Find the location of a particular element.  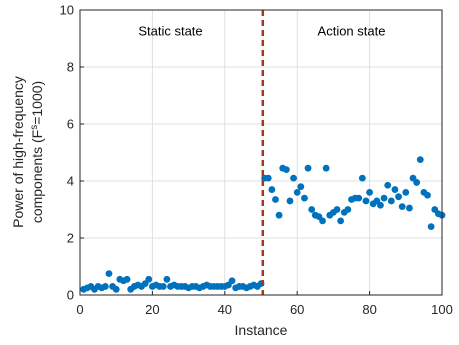

x-tick-label: 60 is located at coordinates (297, 309).